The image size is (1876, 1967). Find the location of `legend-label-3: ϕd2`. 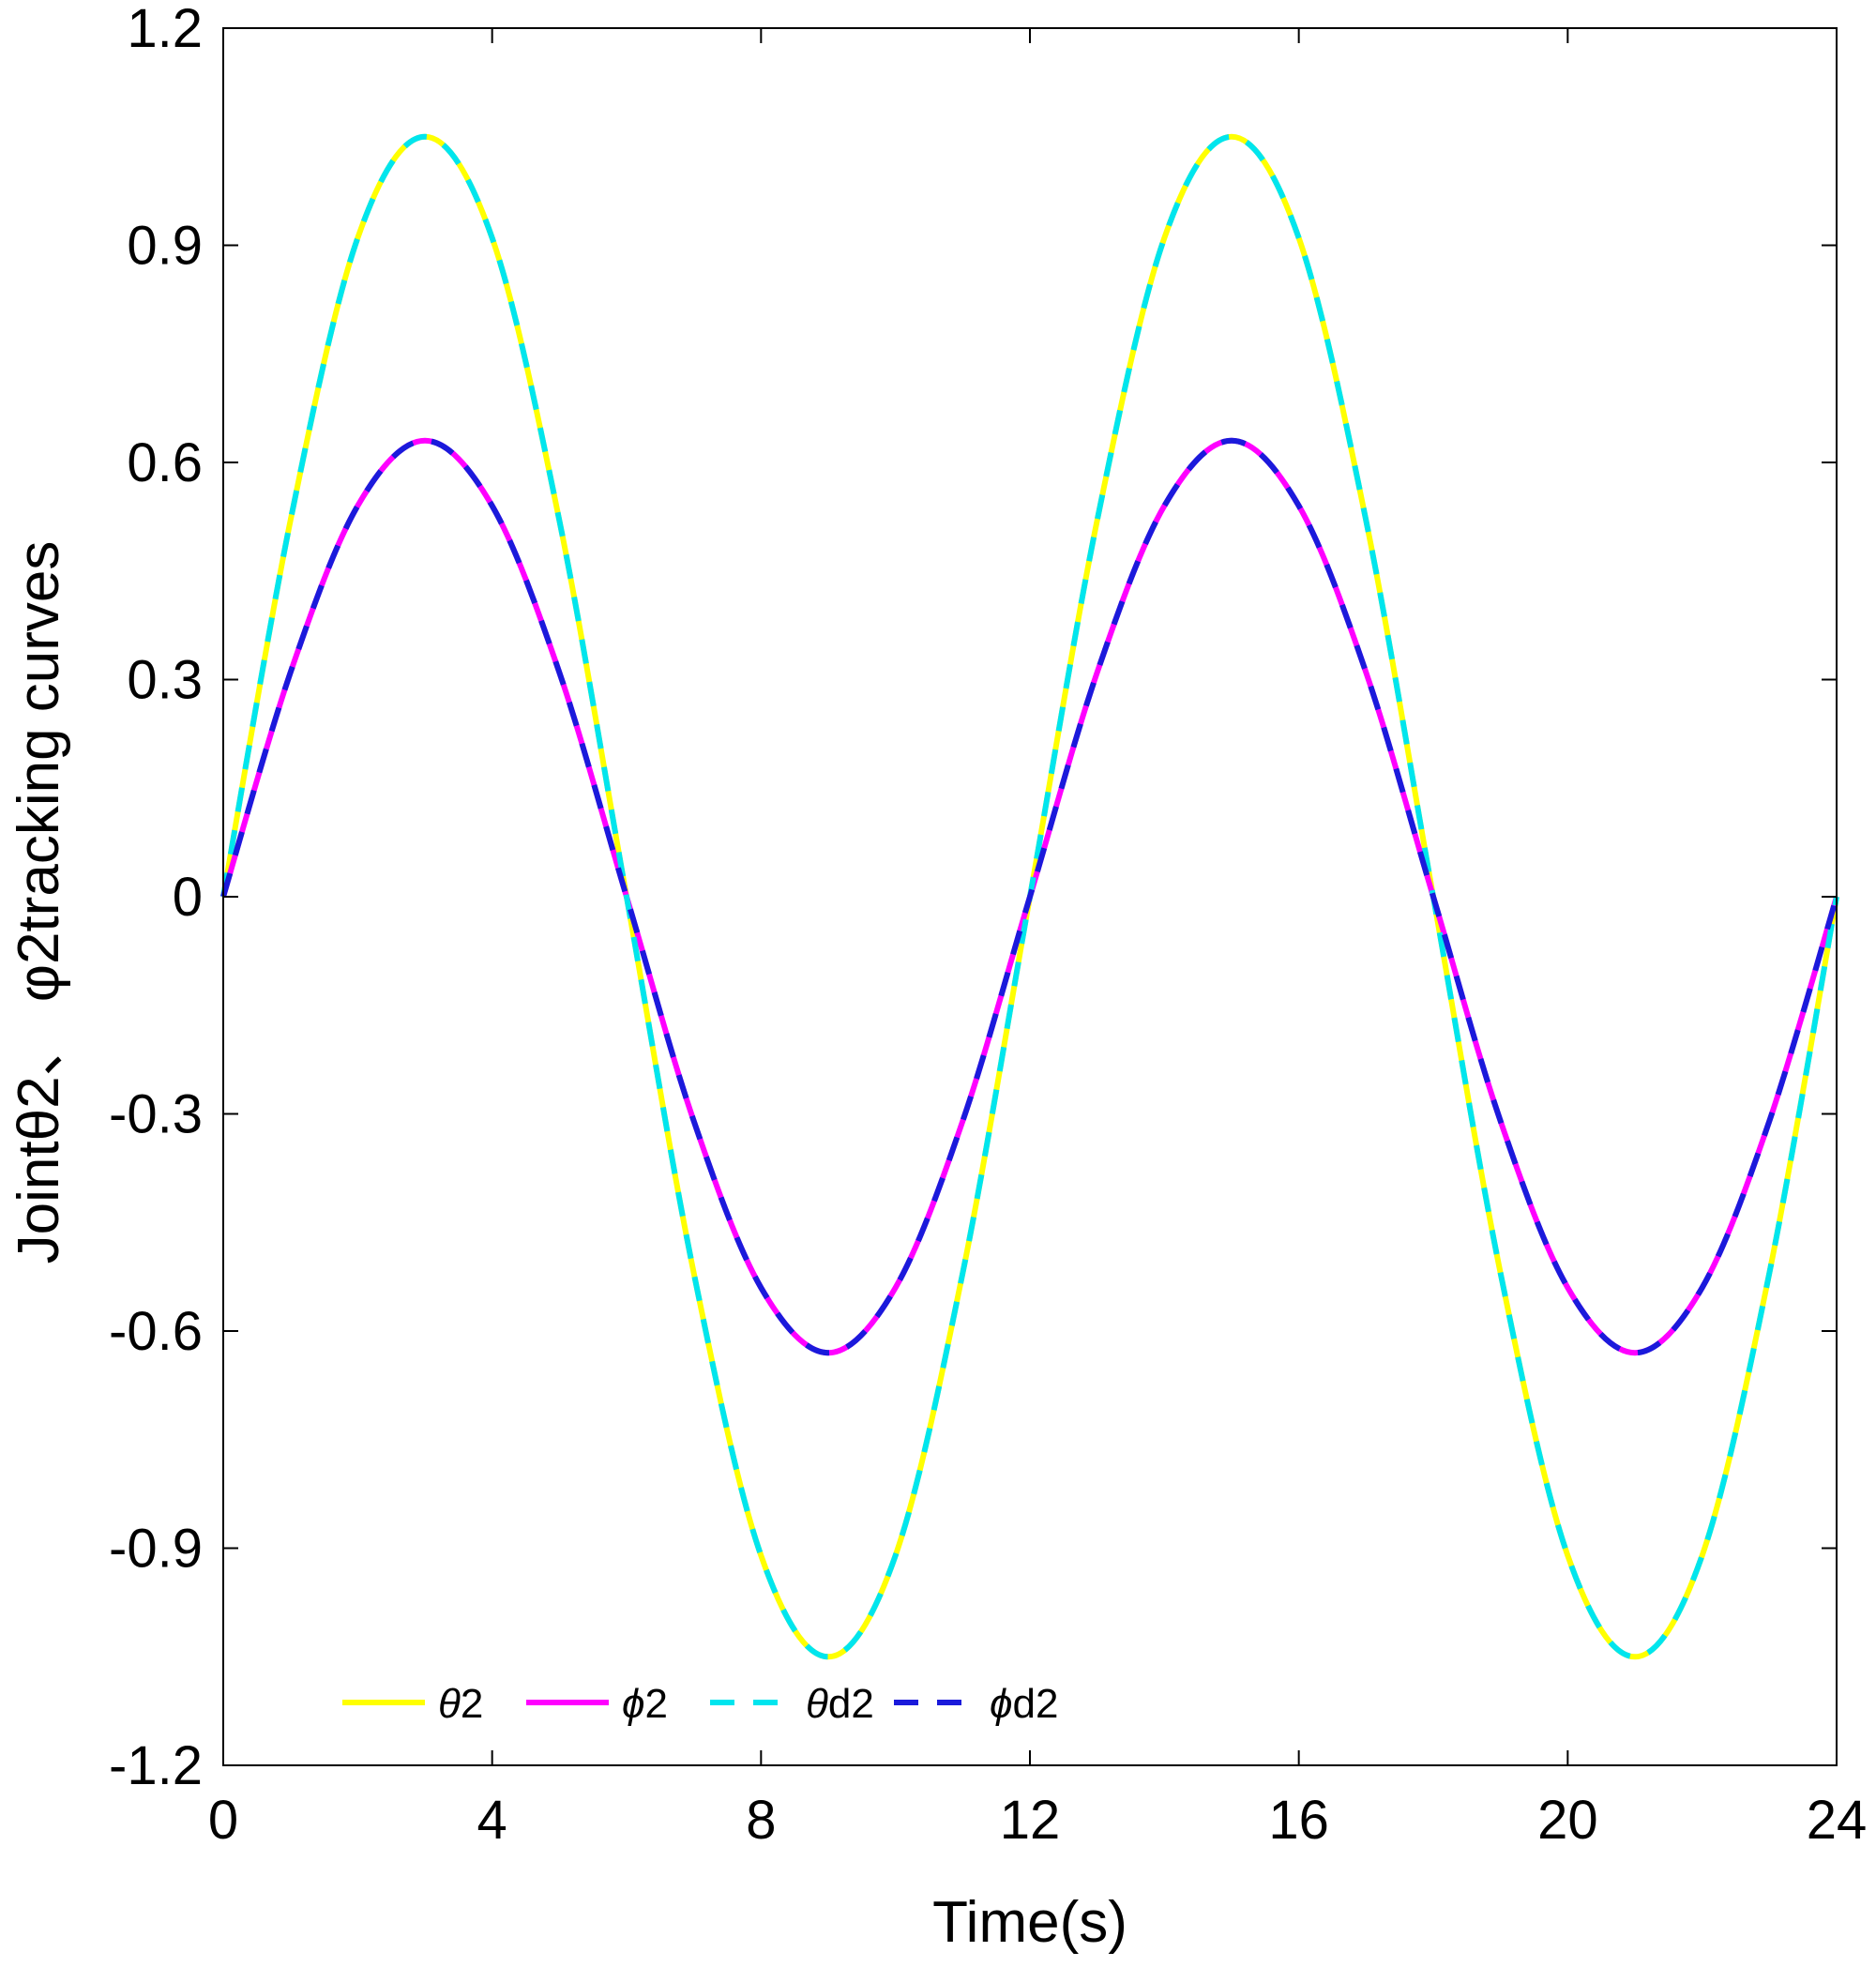

legend-label-3: ϕd2 is located at coordinates (1024, 1704).